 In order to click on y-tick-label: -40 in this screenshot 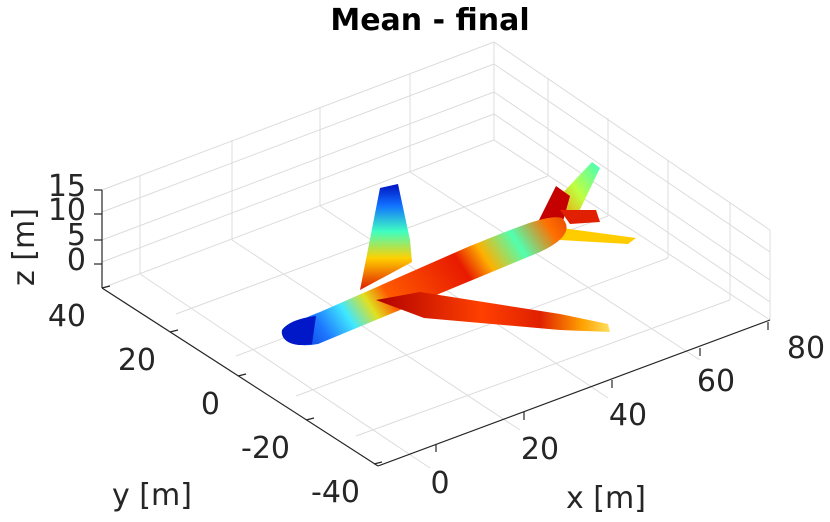, I will do `click(335, 492)`.